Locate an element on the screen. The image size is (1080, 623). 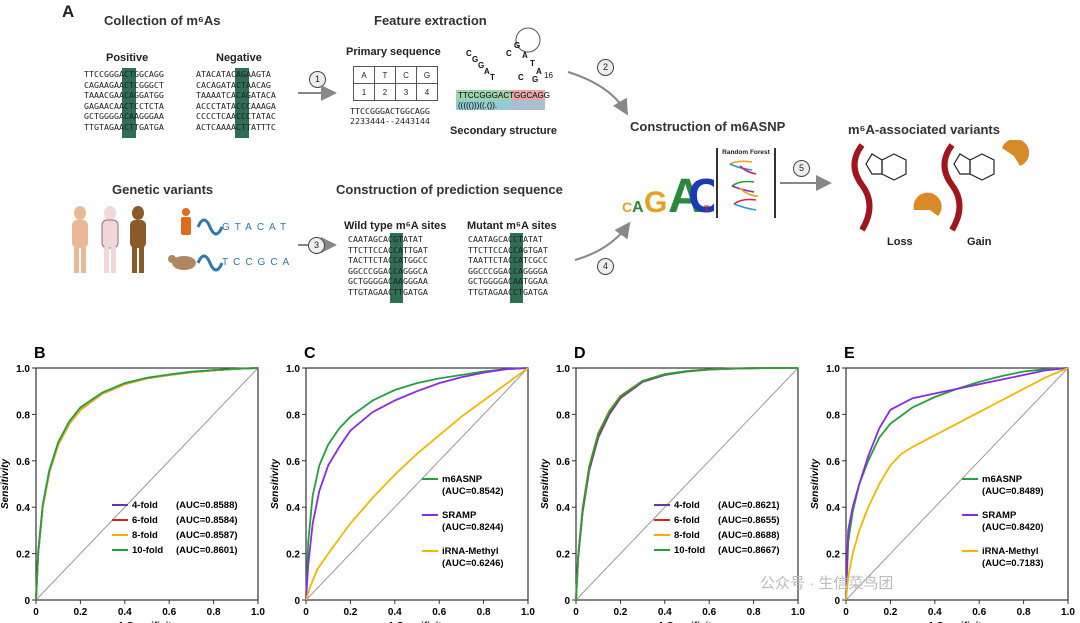
wildtype-highlight-column is located at coordinates (396, 268).